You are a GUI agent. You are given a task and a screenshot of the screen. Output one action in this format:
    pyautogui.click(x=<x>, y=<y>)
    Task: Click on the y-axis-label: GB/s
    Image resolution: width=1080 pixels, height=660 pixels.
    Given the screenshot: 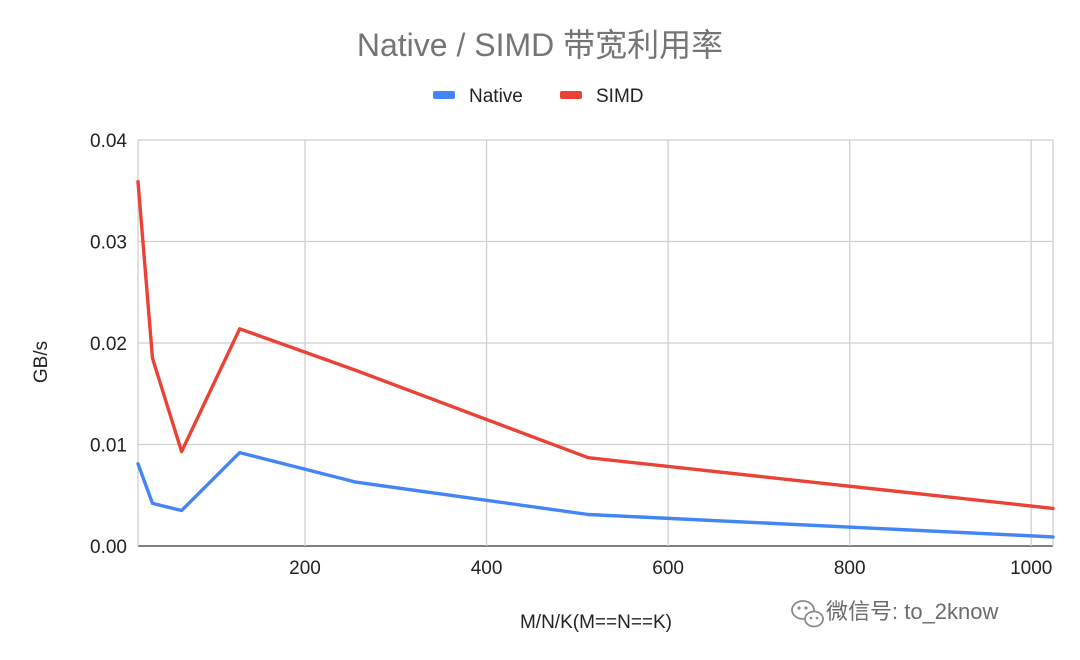 What is the action you would take?
    pyautogui.click(x=41, y=362)
    